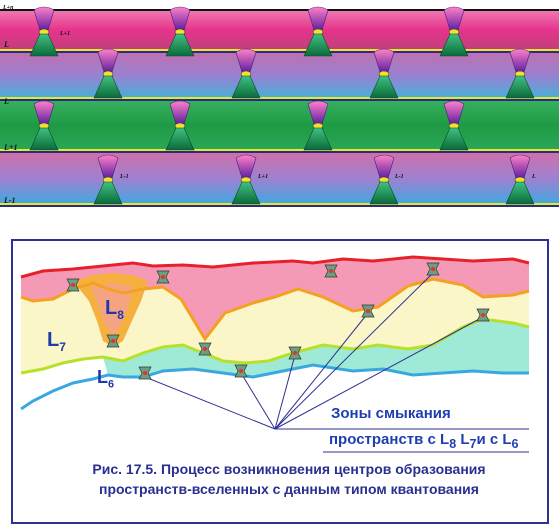 This screenshot has height=532, width=559. Describe the element at coordinates (8, 8) in the screenshot. I see `level-label-0: L+n` at that location.